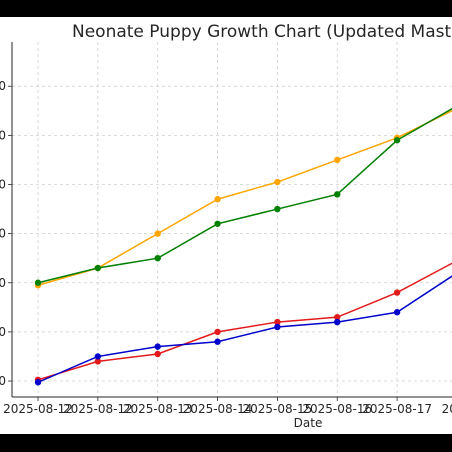 Image resolution: width=452 pixels, height=452 pixels. I want to click on x-tick-label: 2025-08-16, so click(337, 409).